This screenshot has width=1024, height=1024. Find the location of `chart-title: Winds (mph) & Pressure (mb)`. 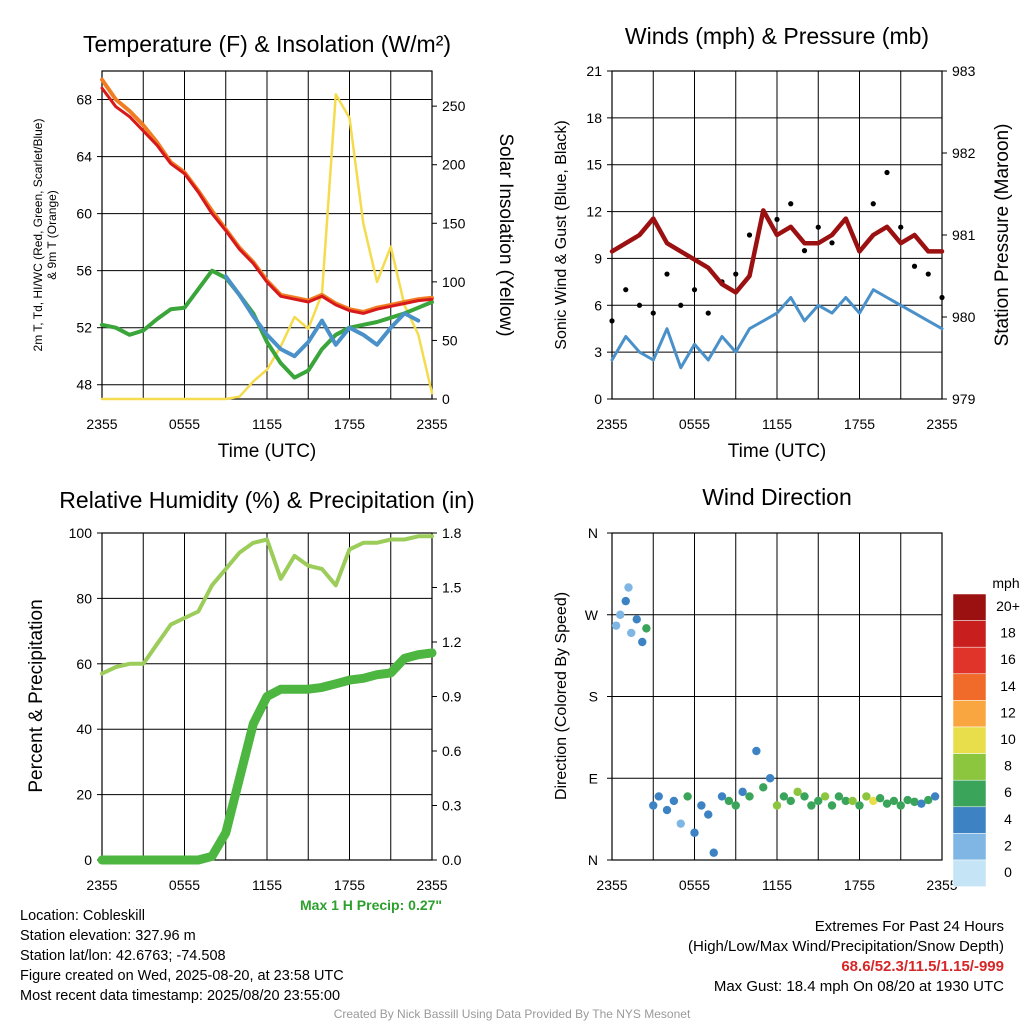

chart-title: Winds (mph) & Pressure (mb) is located at coordinates (777, 36).